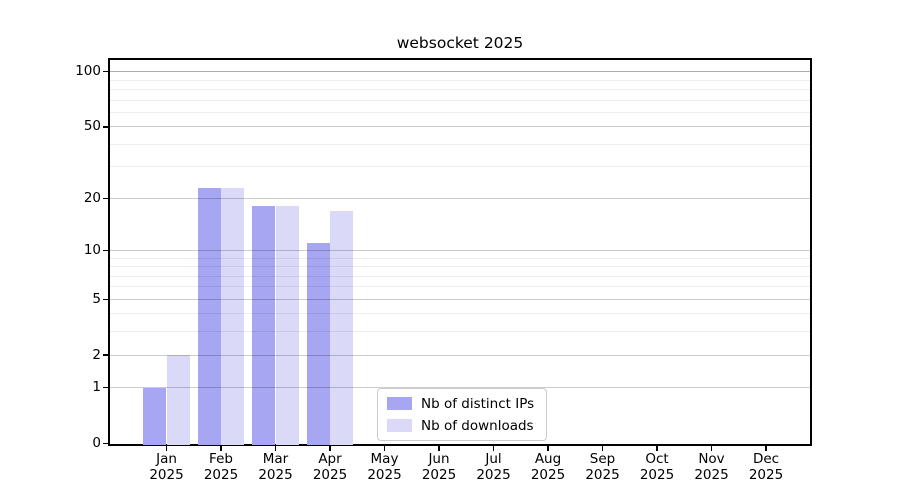 The image size is (900, 500). What do you see at coordinates (460, 445) in the screenshot?
I see `bottom-axis-spine` at bounding box center [460, 445].